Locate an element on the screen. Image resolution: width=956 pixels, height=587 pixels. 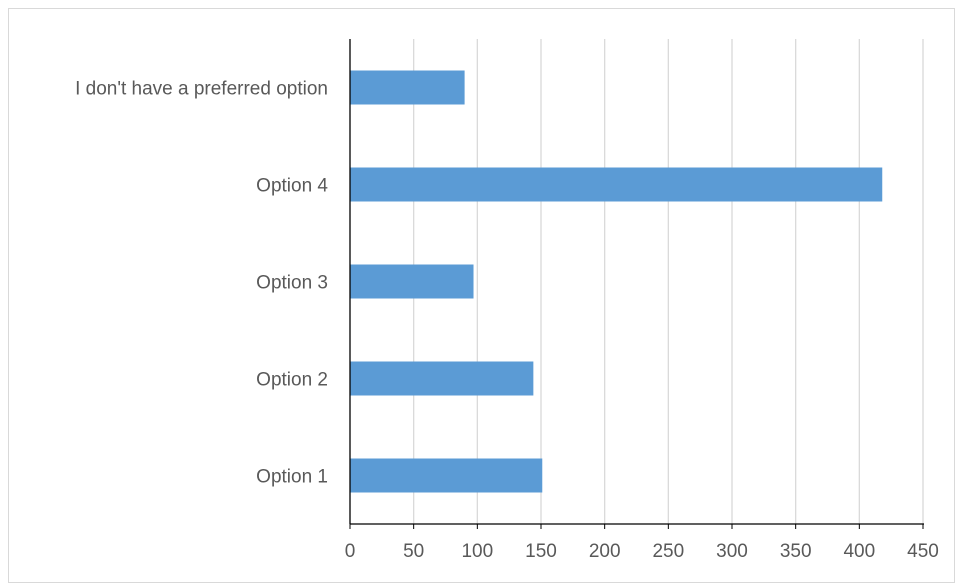
x-tick-label: 300 is located at coordinates (732, 551).